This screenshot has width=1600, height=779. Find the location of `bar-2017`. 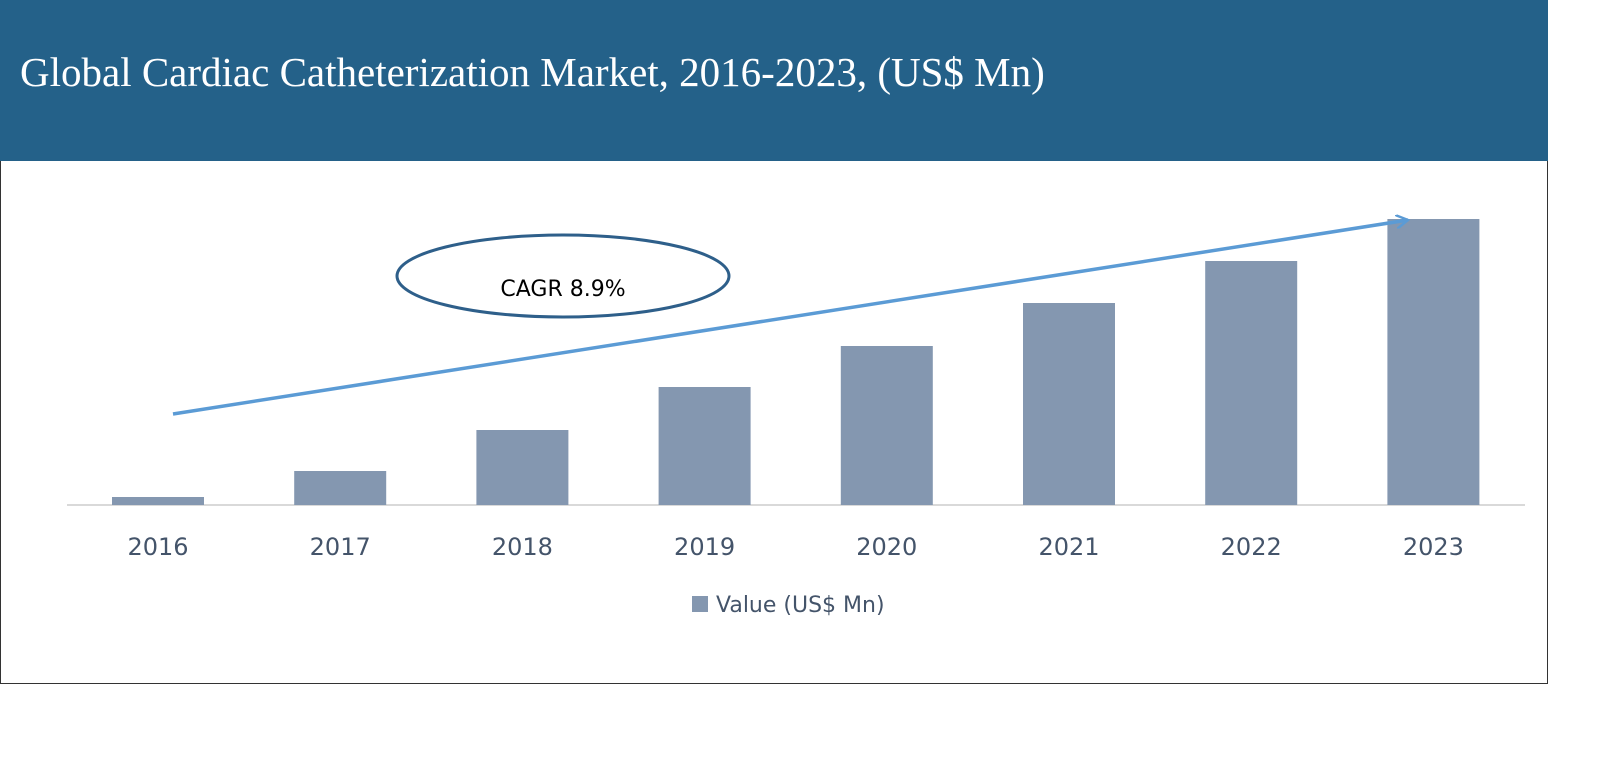

bar-2017 is located at coordinates (340, 488).